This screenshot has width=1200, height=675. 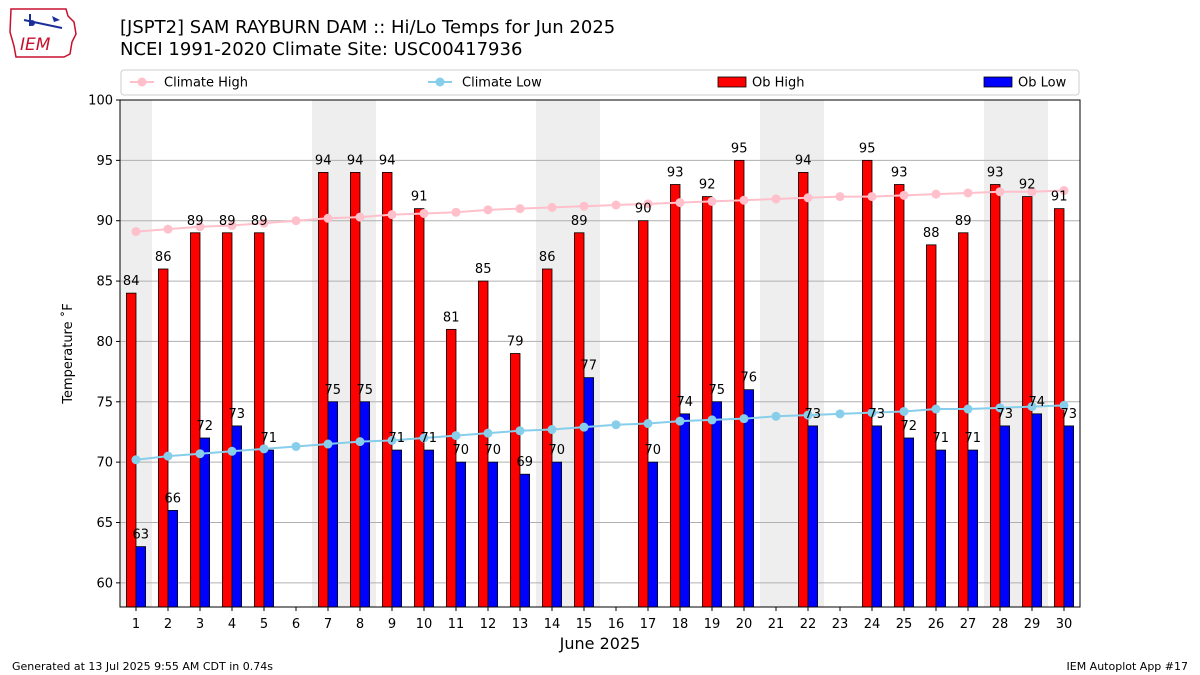 What do you see at coordinates (520, 624) in the screenshot?
I see `x-tick-label: 13` at bounding box center [520, 624].